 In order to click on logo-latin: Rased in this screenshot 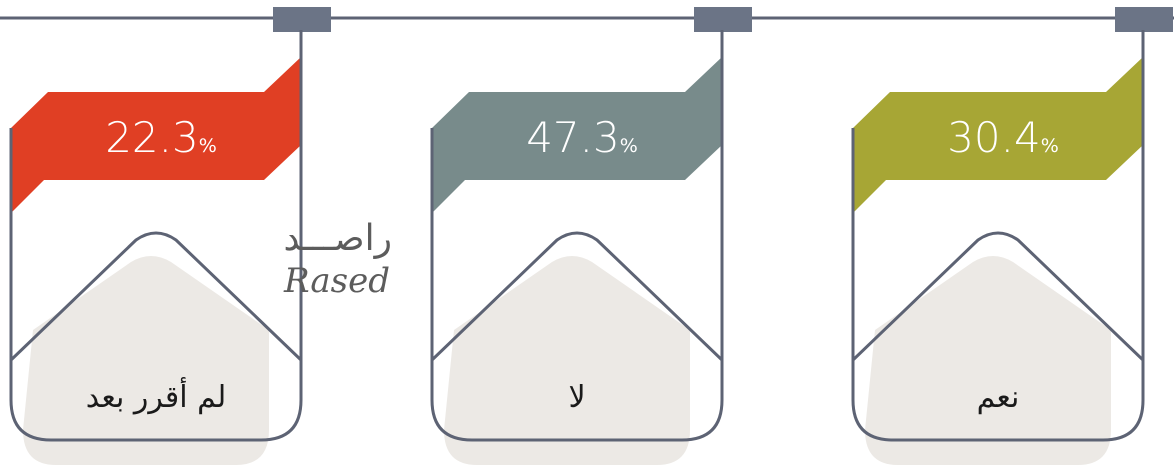, I will do `click(336, 281)`.